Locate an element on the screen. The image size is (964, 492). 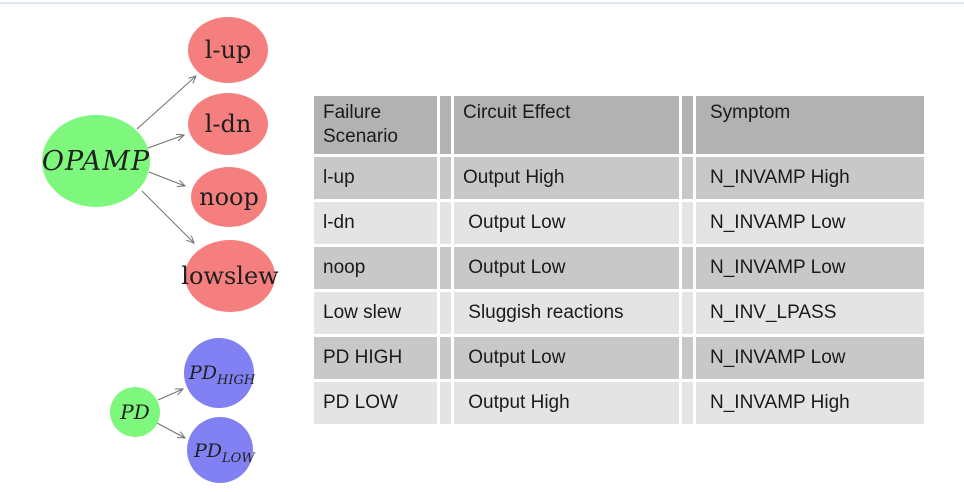
scenario-cell: PD LOW is located at coordinates (375, 403).